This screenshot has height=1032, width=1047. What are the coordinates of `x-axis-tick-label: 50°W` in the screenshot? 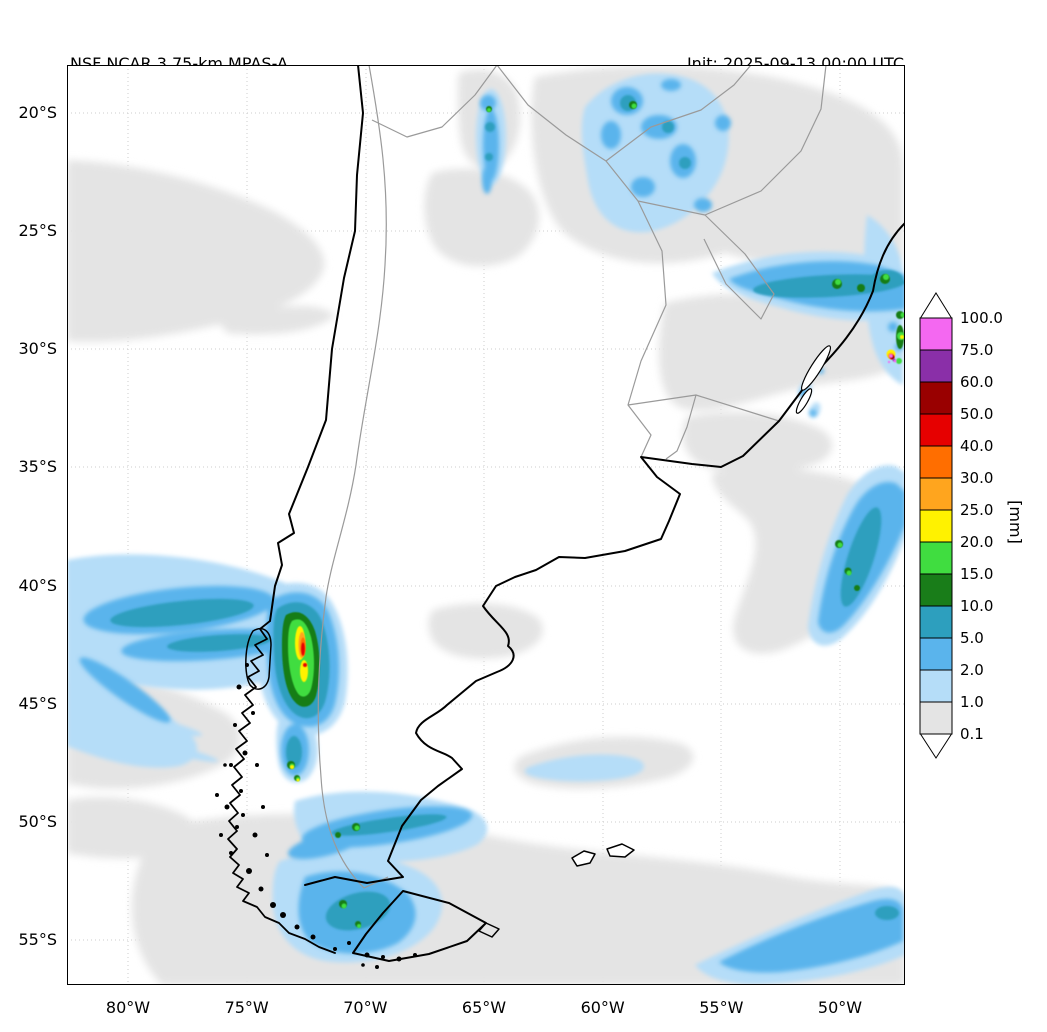 It's located at (840, 1007).